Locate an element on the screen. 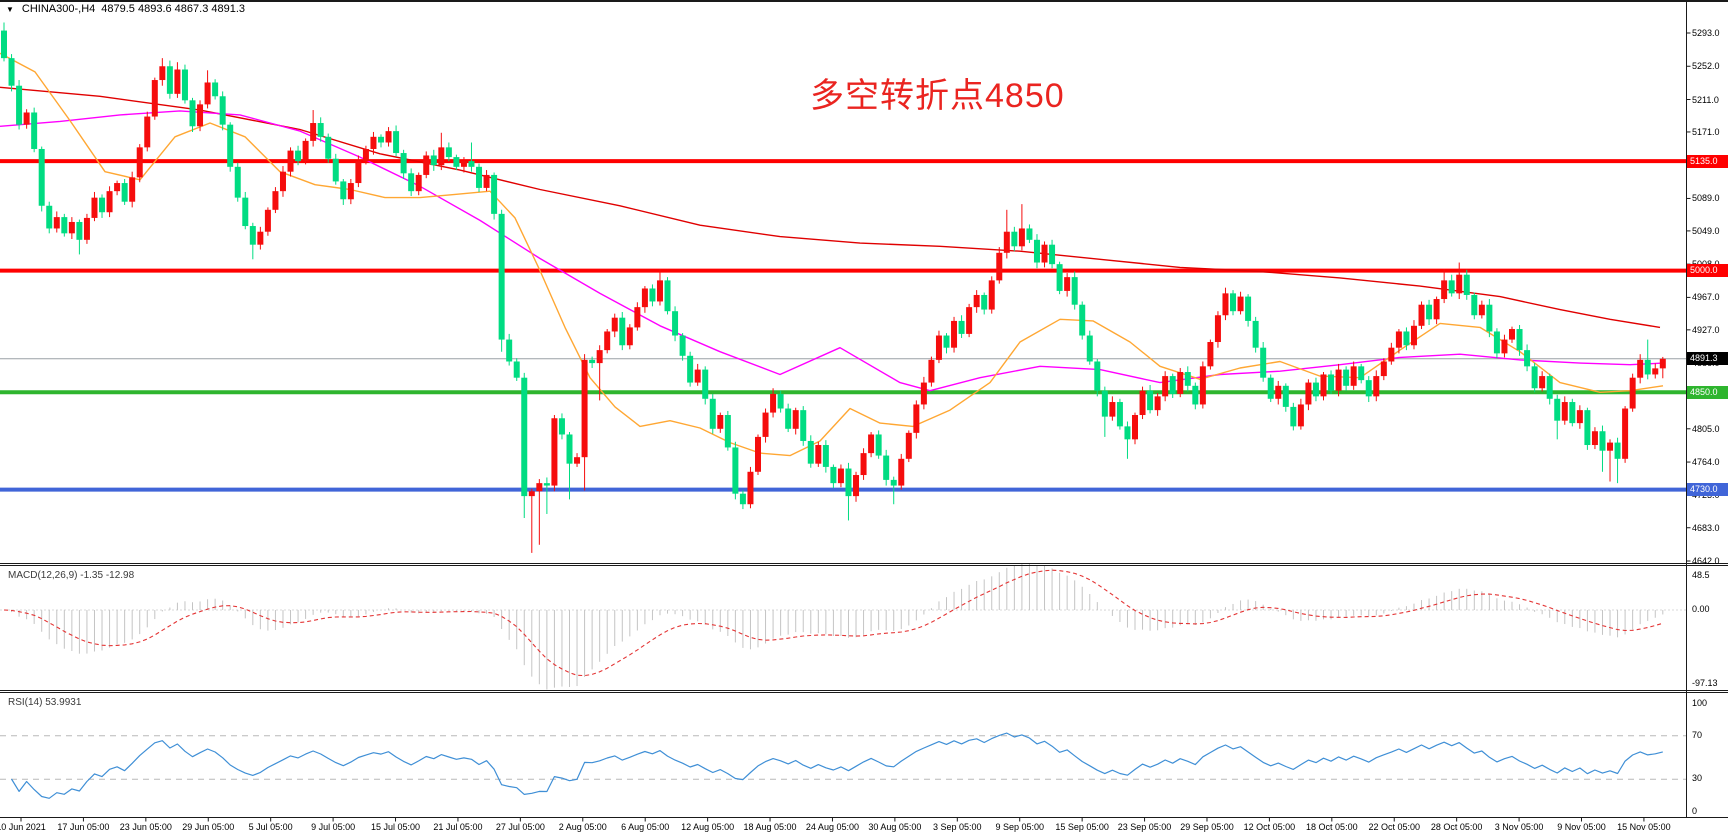  macd-signal-line is located at coordinates (833, 623).